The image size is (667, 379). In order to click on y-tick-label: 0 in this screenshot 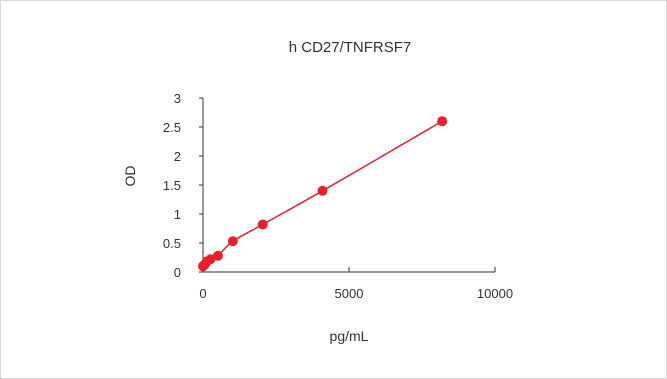, I will do `click(177, 272)`.